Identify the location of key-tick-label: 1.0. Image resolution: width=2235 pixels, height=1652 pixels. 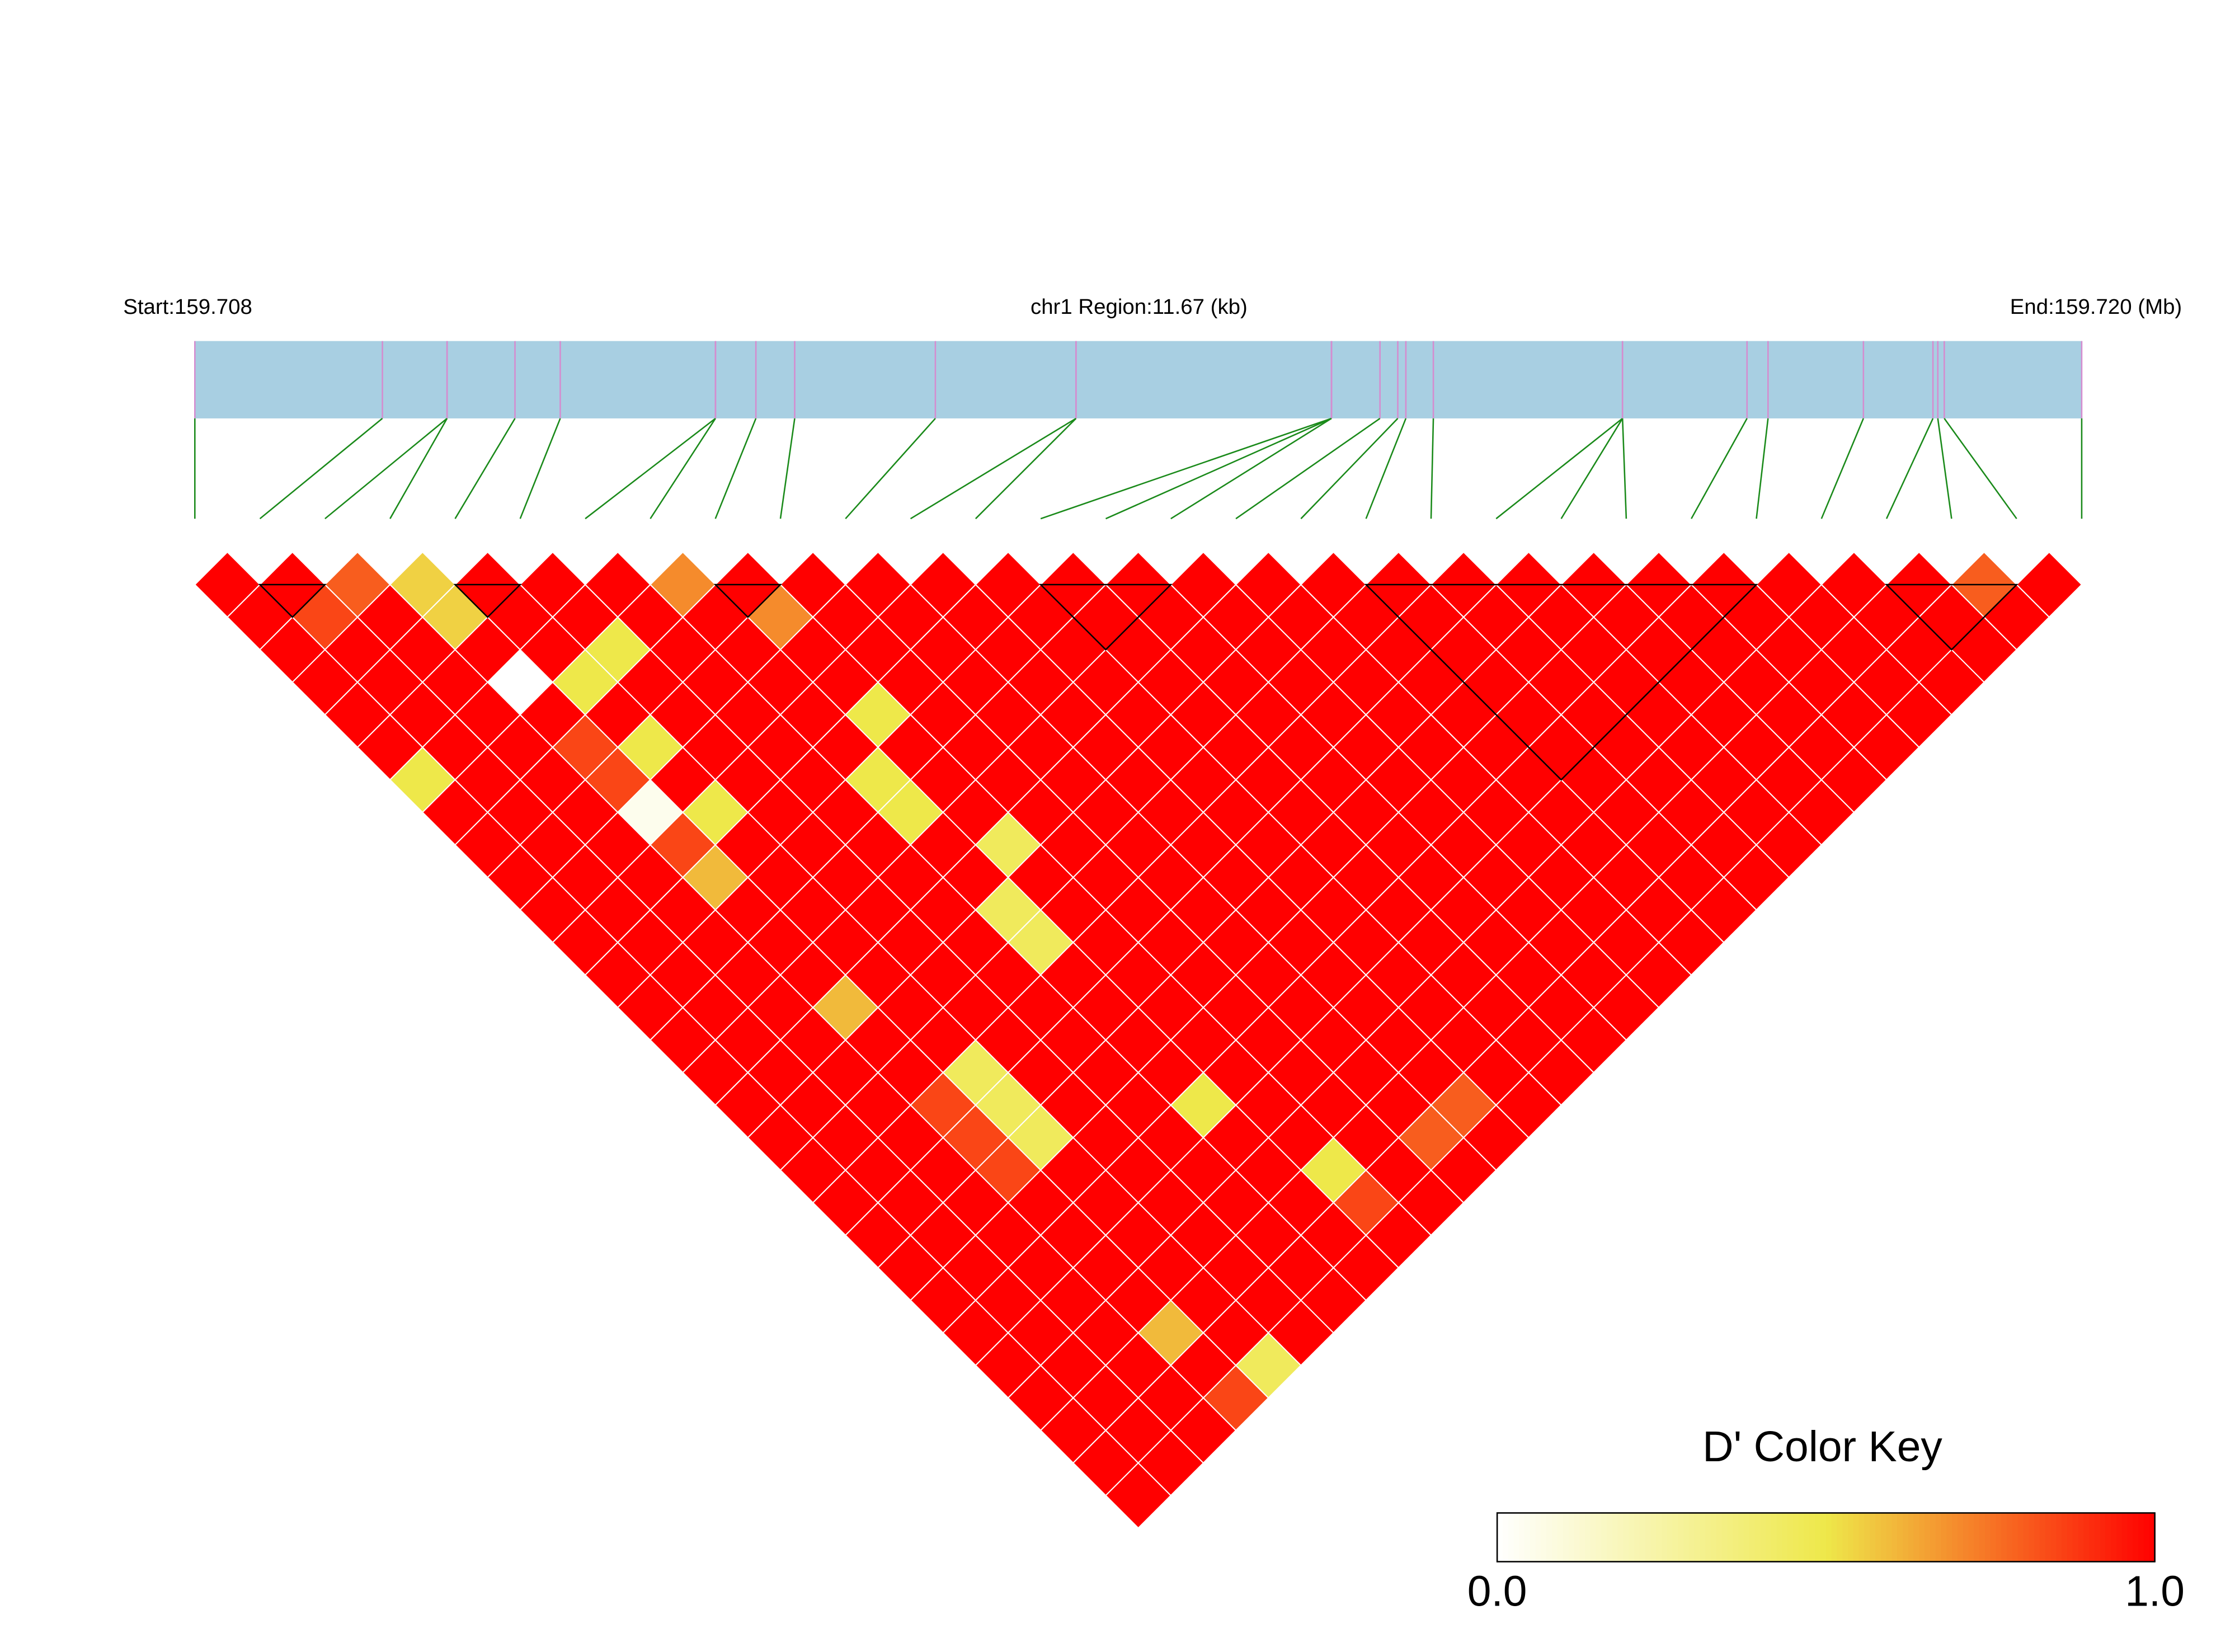
(2155, 1592).